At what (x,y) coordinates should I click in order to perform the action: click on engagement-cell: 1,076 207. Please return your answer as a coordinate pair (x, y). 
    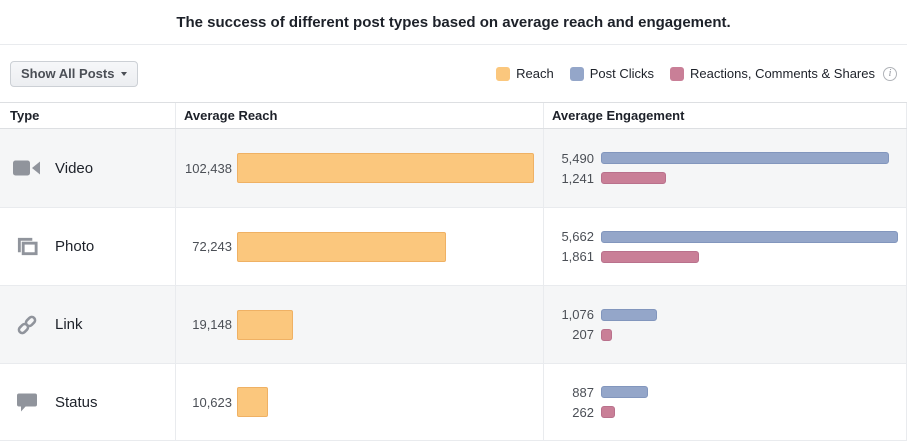
    Looking at the image, I should click on (725, 324).